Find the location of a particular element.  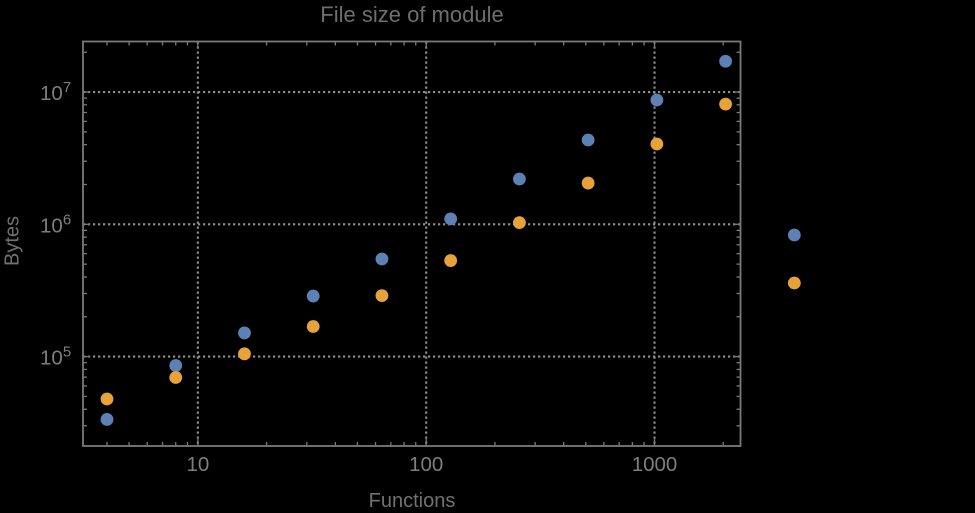

y-tick-label: 10⁷ is located at coordinates (55, 92).